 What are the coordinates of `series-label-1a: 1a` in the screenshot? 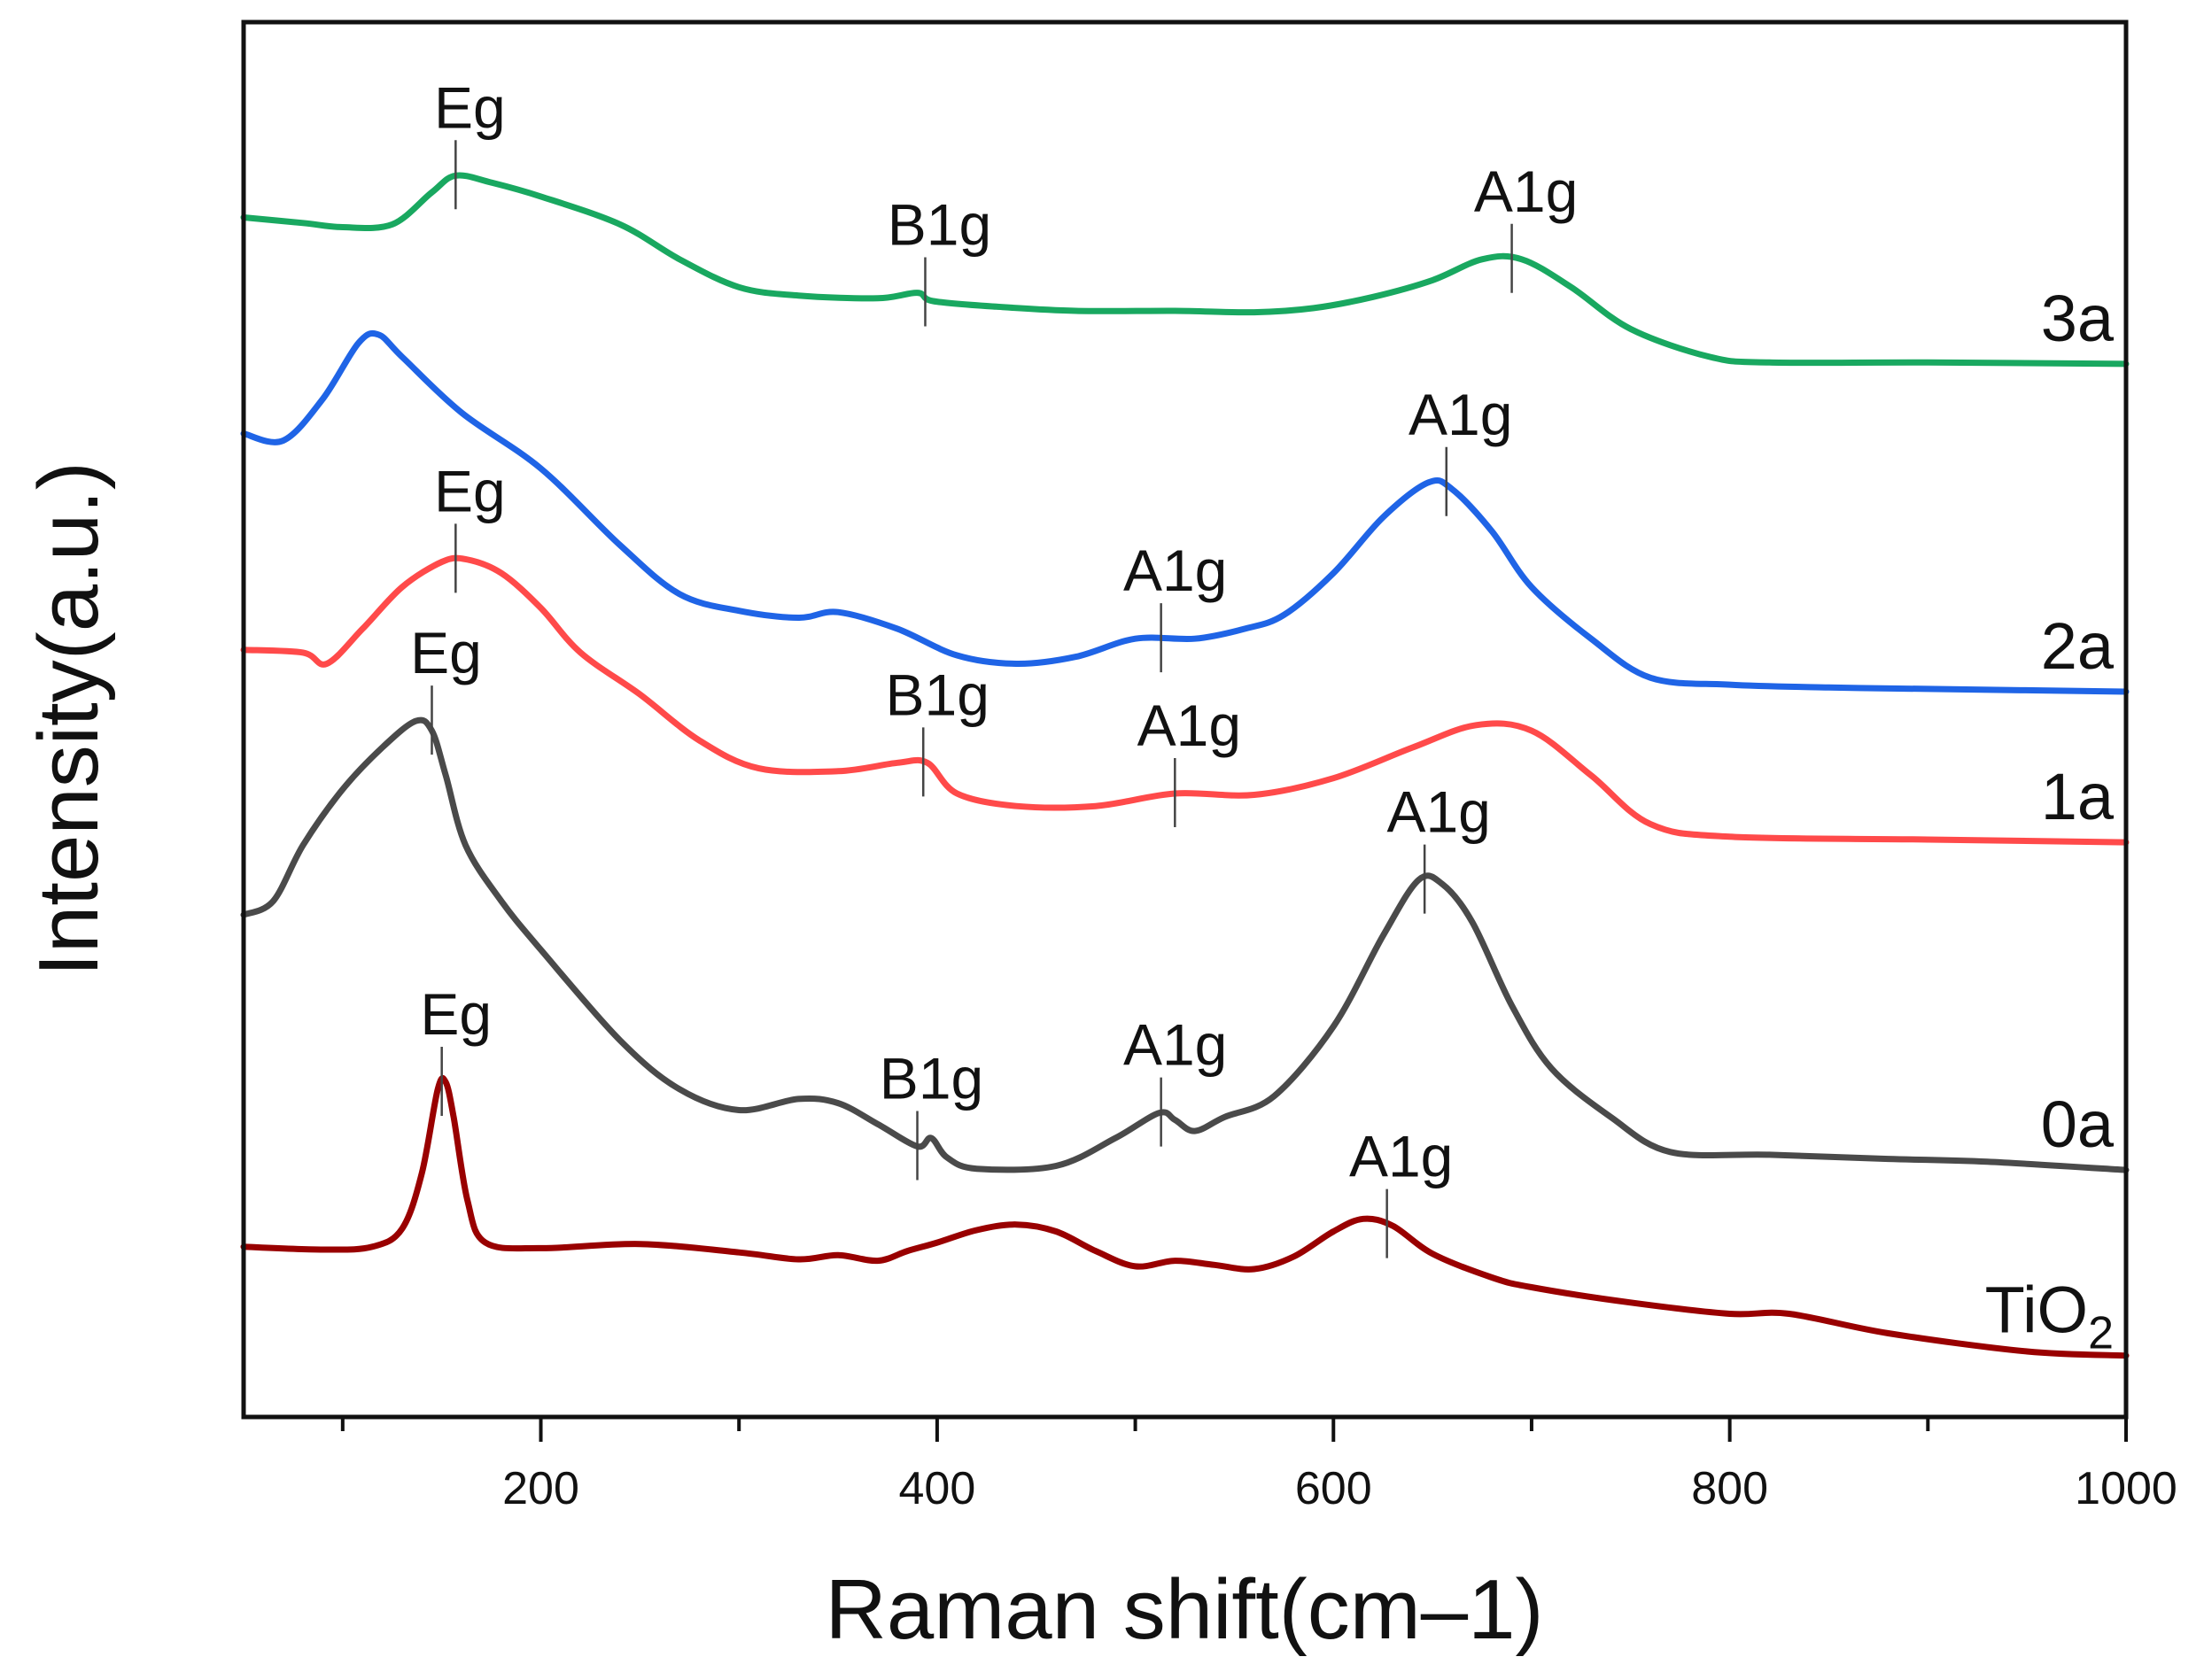 It's located at (2078, 796).